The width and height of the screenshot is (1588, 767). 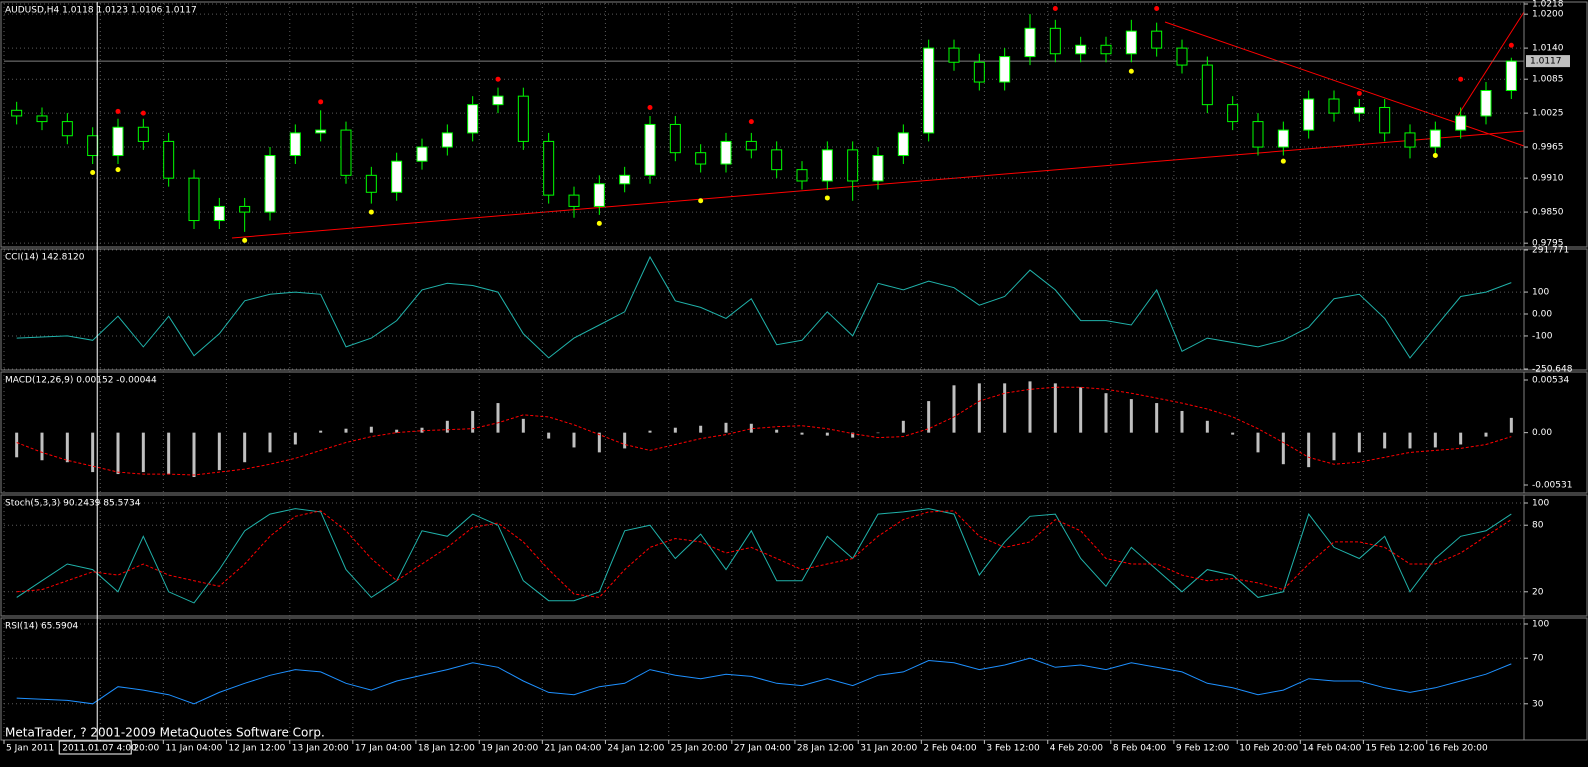 What do you see at coordinates (1548, 213) in the screenshot?
I see `y-tick-label: 0.9850` at bounding box center [1548, 213].